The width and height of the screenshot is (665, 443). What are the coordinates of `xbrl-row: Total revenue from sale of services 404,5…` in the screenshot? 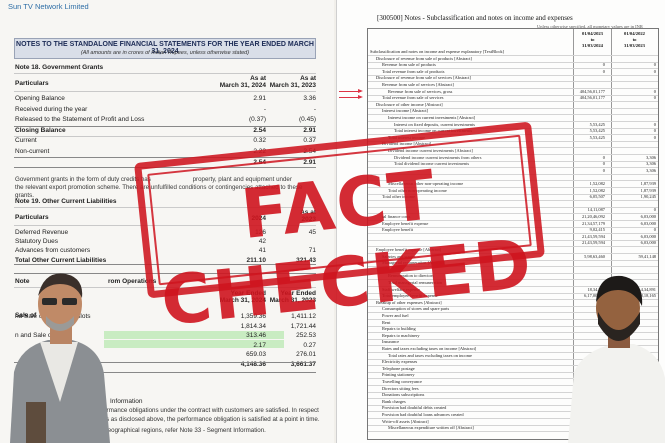 It's located at (513, 99).